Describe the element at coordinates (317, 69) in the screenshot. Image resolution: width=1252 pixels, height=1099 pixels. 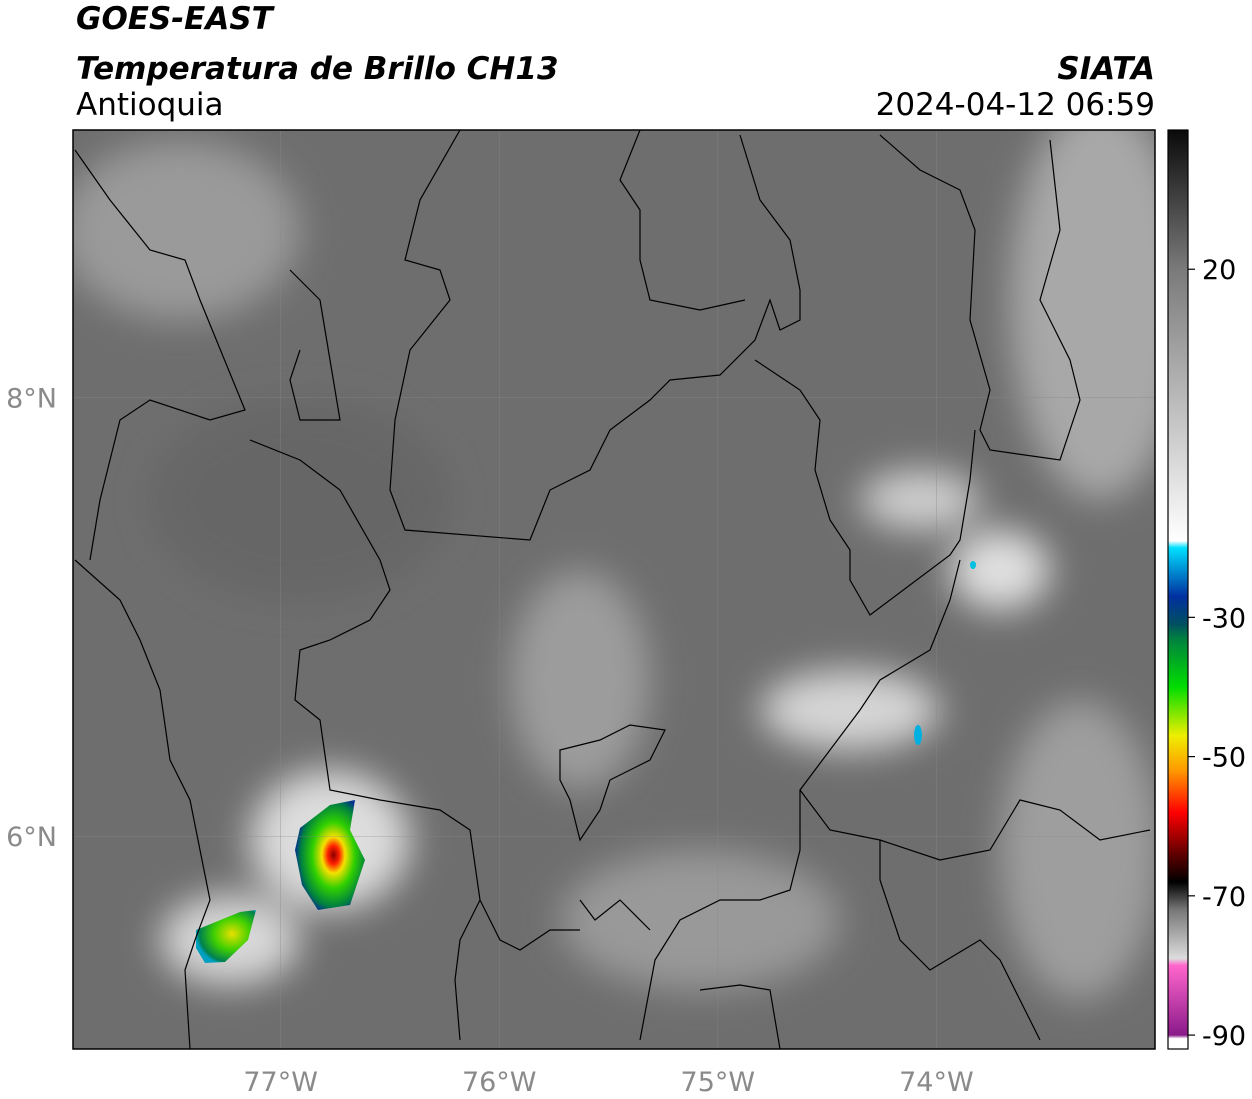
I see `product-title: Temperatura de Brillo CH13` at that location.